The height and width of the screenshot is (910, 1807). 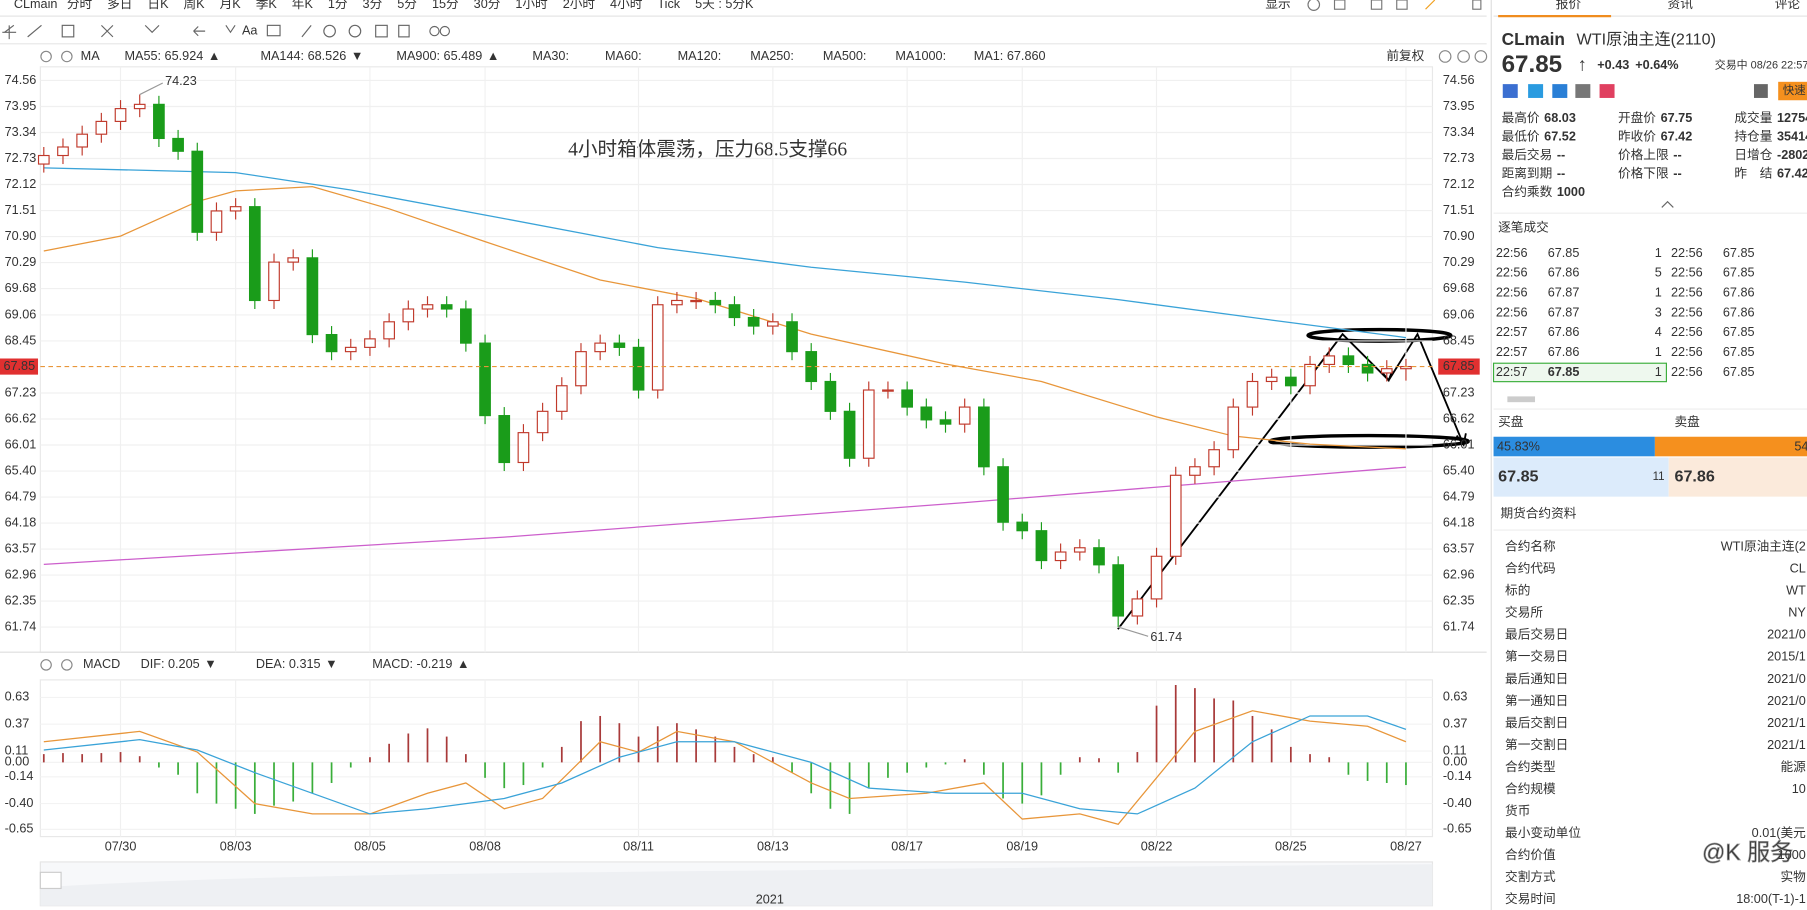 What do you see at coordinates (1761, 65) in the screenshot?
I see `quote-status: 交易中 08/26 22:57` at bounding box center [1761, 65].